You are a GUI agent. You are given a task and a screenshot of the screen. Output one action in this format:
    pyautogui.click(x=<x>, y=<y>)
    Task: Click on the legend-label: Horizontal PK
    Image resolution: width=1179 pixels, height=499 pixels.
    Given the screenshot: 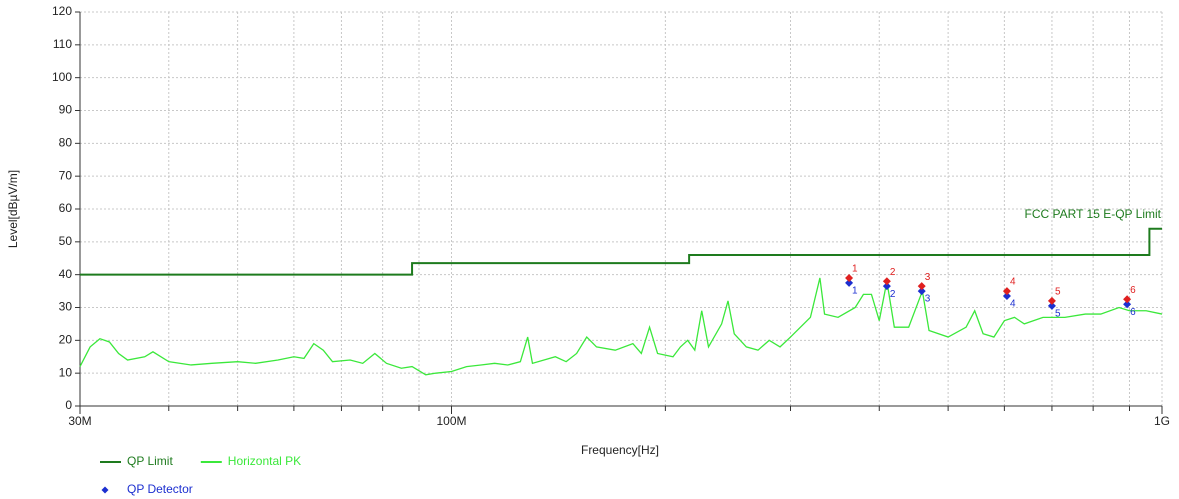 What is the action you would take?
    pyautogui.click(x=264, y=461)
    